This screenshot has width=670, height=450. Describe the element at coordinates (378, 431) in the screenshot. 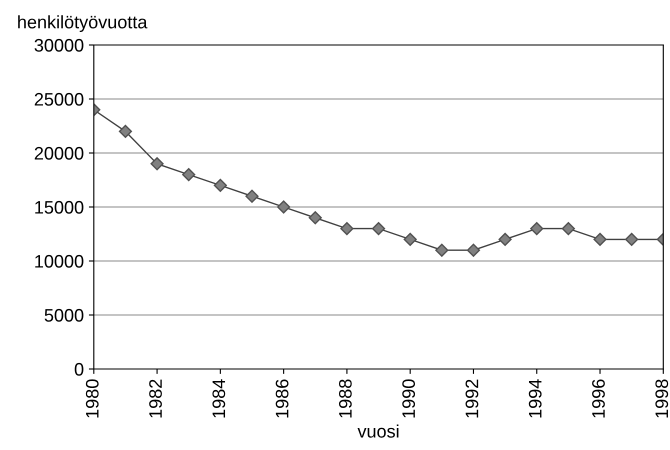

I see `x-axis-title: vuosi` at that location.